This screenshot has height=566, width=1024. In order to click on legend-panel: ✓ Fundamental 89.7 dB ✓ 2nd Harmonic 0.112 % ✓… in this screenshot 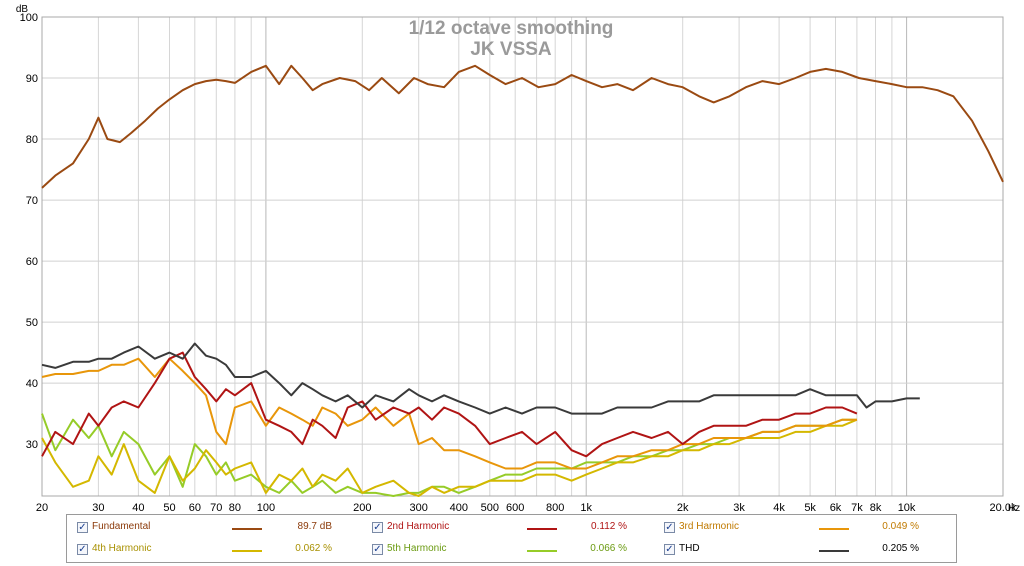, I will do `click(511, 538)`.